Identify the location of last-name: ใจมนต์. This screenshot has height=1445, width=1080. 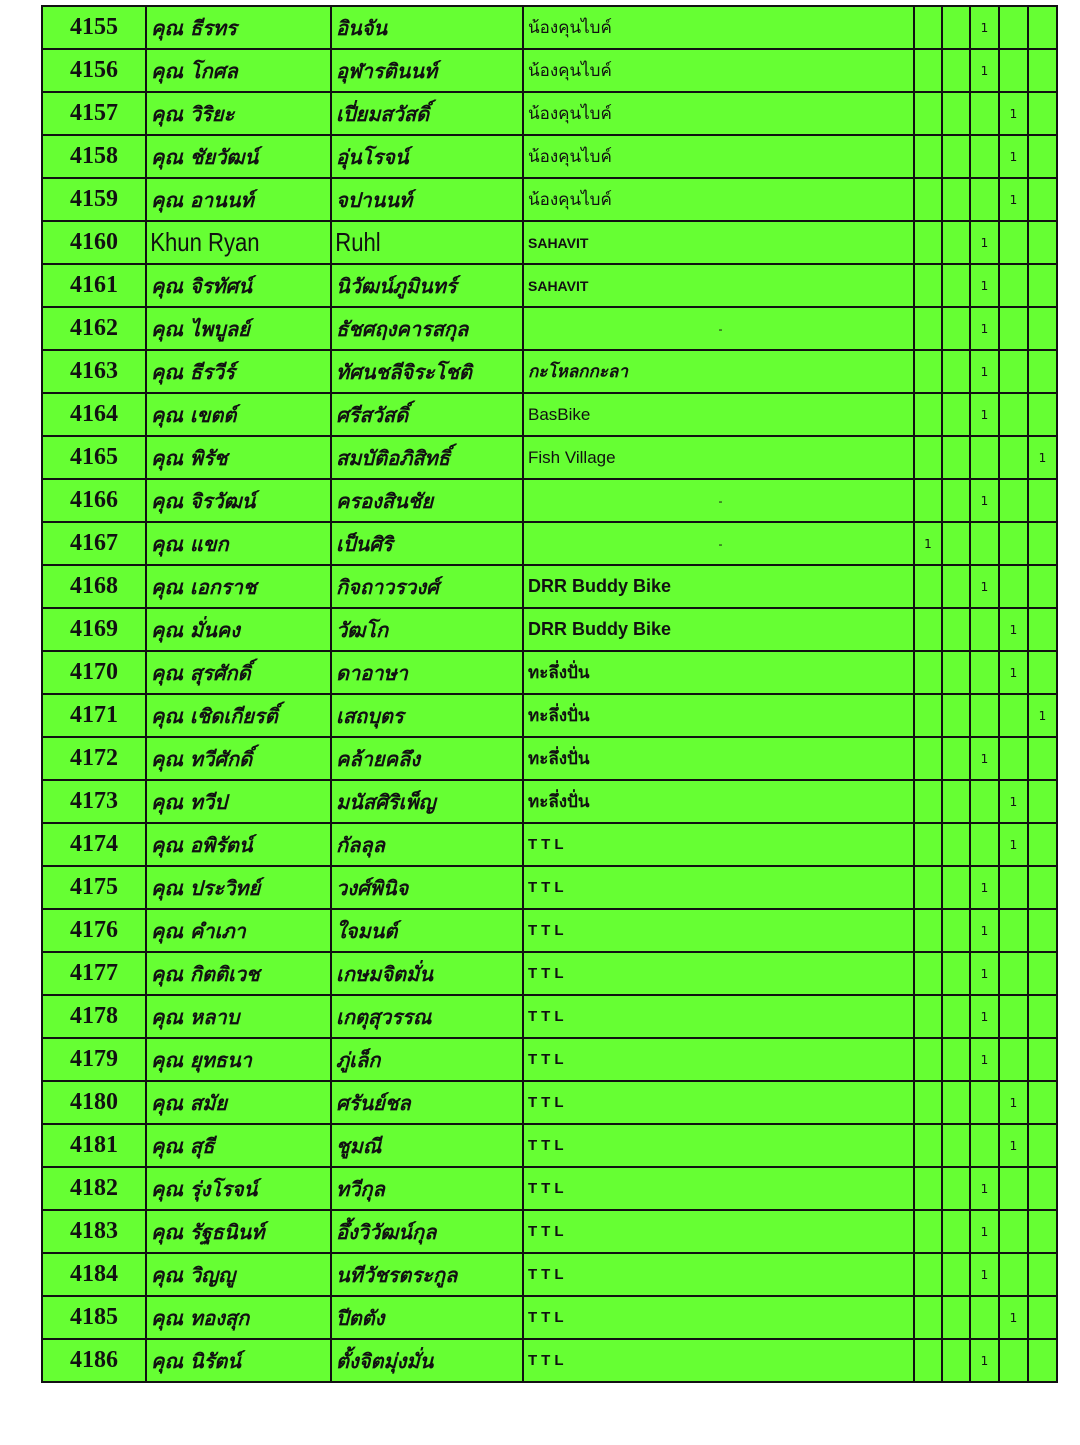
(427, 930).